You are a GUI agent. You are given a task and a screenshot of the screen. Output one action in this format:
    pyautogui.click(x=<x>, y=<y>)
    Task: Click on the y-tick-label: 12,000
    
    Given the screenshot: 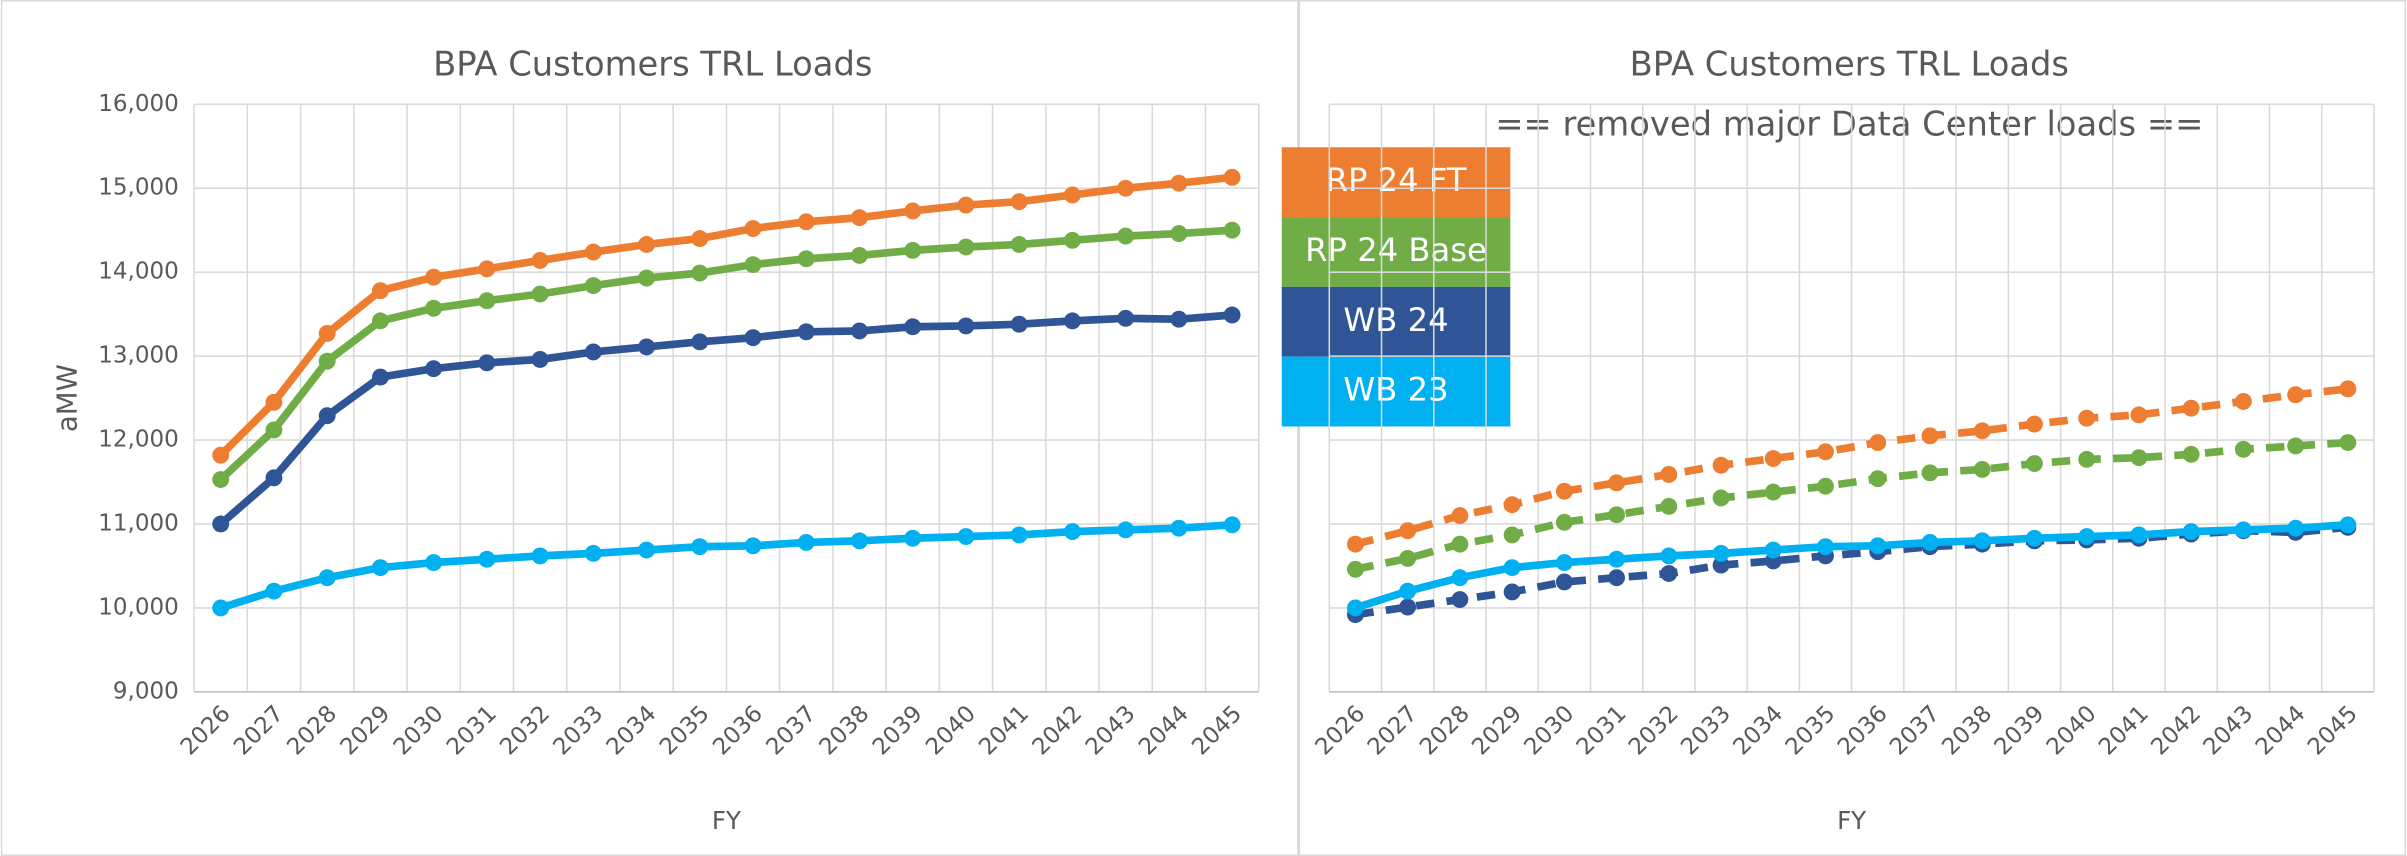 What is the action you would take?
    pyautogui.click(x=138, y=440)
    